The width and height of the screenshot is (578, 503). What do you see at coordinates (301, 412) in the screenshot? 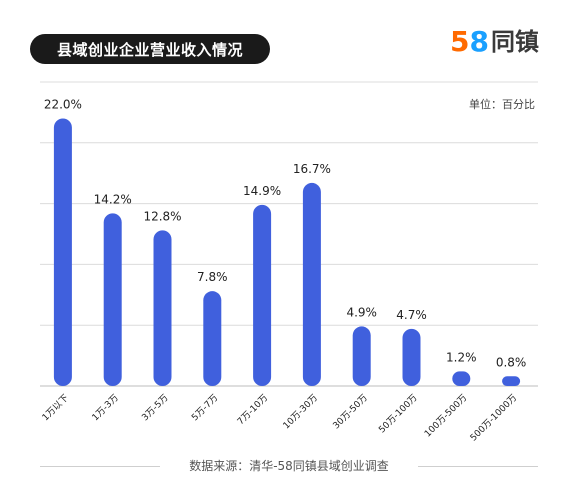
I see `category-label: 10万-30万` at bounding box center [301, 412].